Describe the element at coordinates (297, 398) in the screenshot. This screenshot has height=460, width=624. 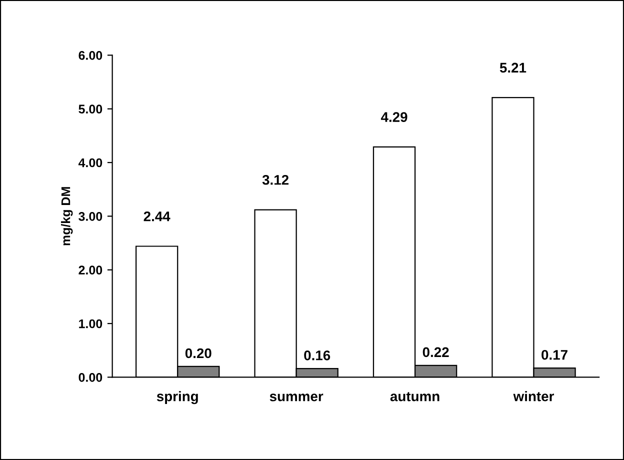
I see `x-tick-label: summer` at that location.